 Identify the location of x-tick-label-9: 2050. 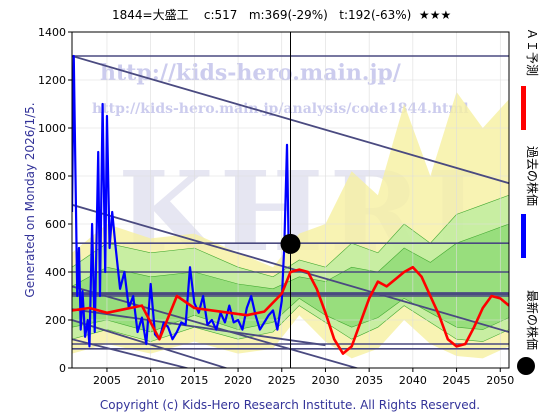
(500, 380).